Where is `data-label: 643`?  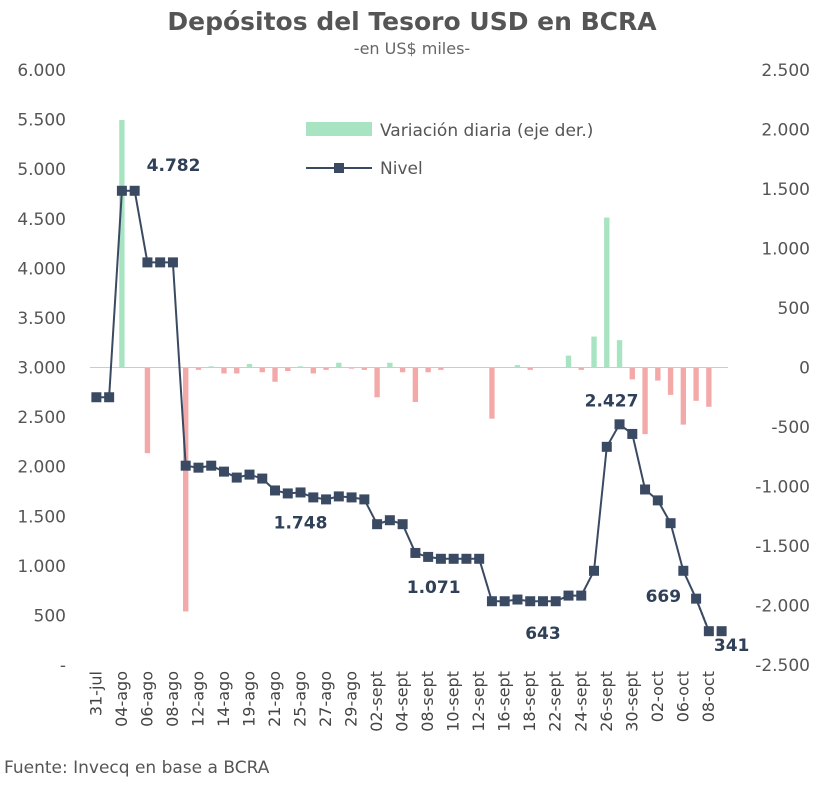 data-label: 643 is located at coordinates (543, 634).